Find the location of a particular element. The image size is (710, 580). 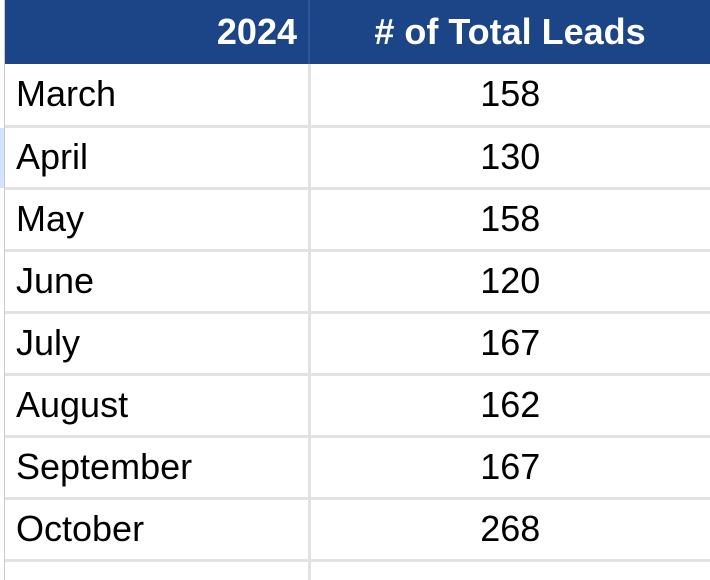

cell-leads: 120 is located at coordinates (509, 282).